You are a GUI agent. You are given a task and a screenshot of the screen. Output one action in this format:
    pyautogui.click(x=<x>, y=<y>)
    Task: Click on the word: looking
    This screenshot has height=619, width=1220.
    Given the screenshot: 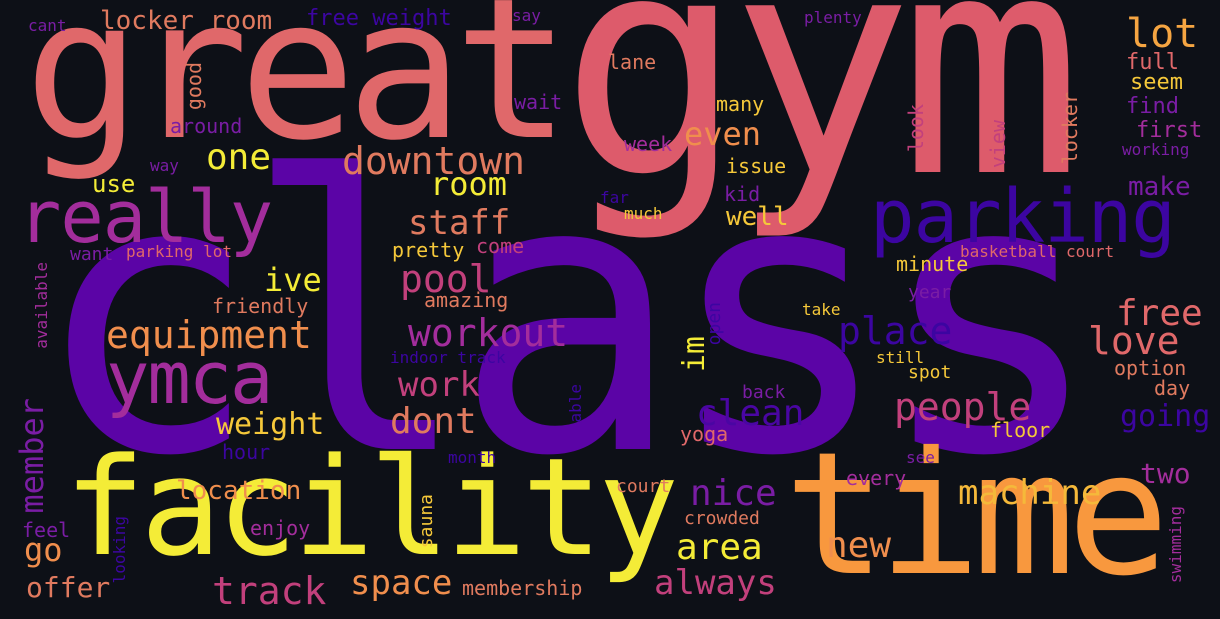 What is the action you would take?
    pyautogui.click(x=119, y=550)
    